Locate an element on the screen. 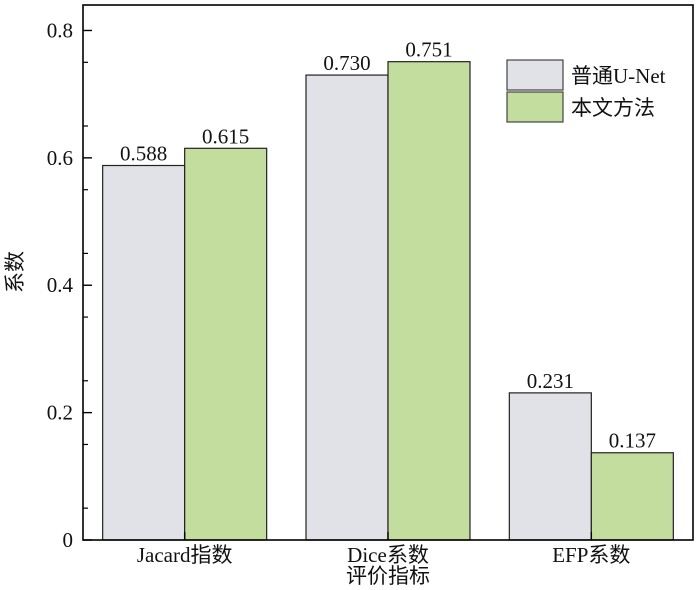 The image size is (700, 590). bar-s2-c1 is located at coordinates (226, 344).